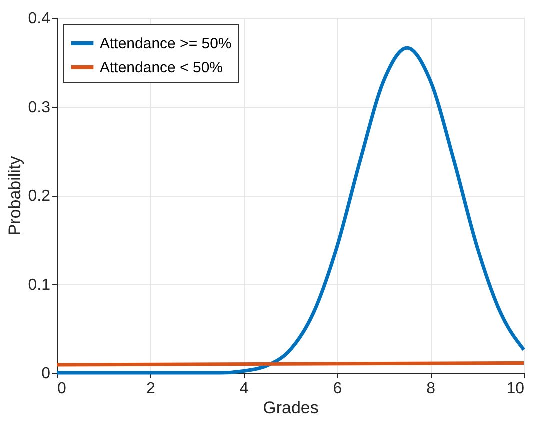 The image size is (559, 432). What do you see at coordinates (39, 19) in the screenshot?
I see `y-tick-label: 0.4` at bounding box center [39, 19].